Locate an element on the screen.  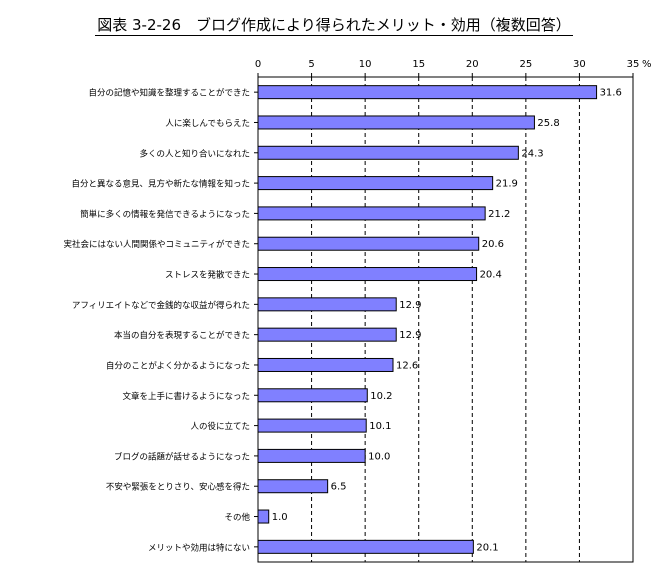
value-label: 10.0 is located at coordinates (379, 456).